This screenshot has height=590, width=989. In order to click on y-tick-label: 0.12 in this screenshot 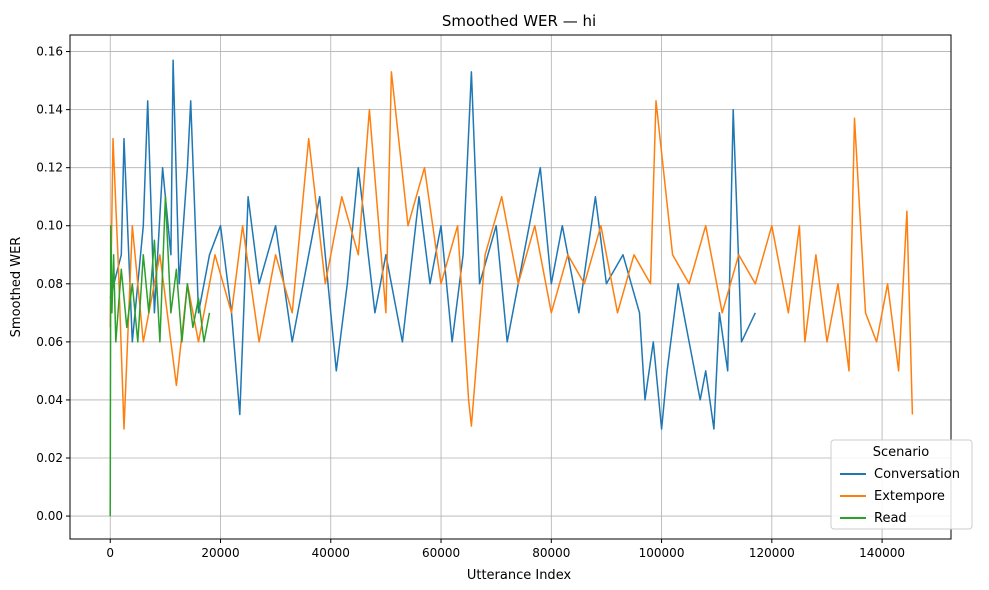, I will do `click(49, 168)`.